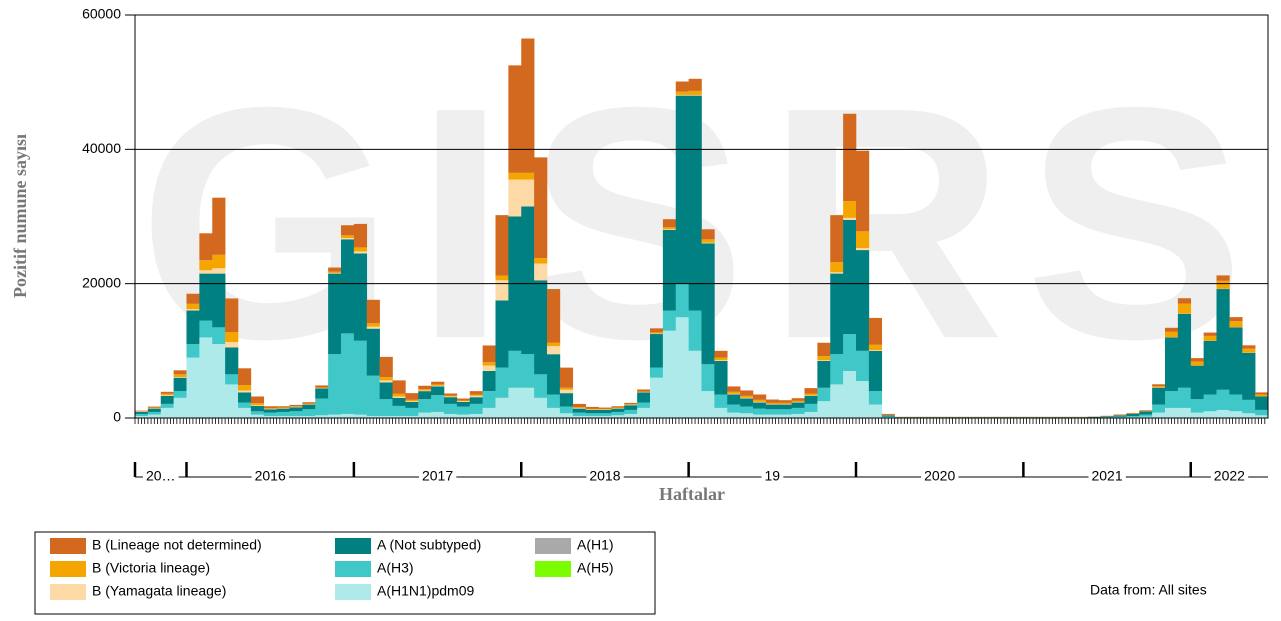 The width and height of the screenshot is (1281, 621). What do you see at coordinates (101, 14) in the screenshot?
I see `y-tick-label: 60000` at bounding box center [101, 14].